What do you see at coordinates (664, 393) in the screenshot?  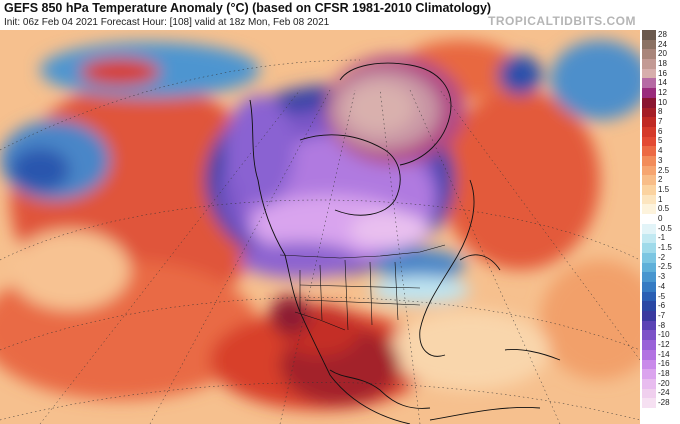 I see `legend-label: -24` at bounding box center [664, 393].